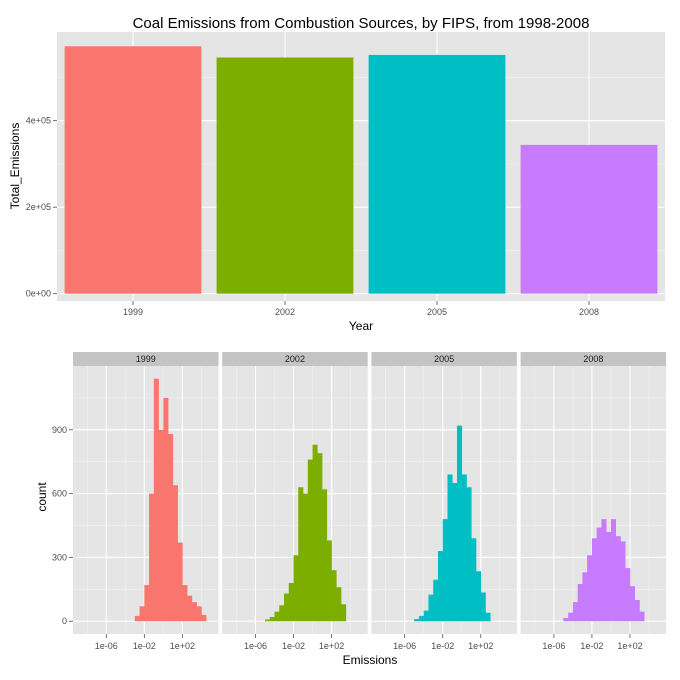  I want to click on bar-2005, so click(437, 174).